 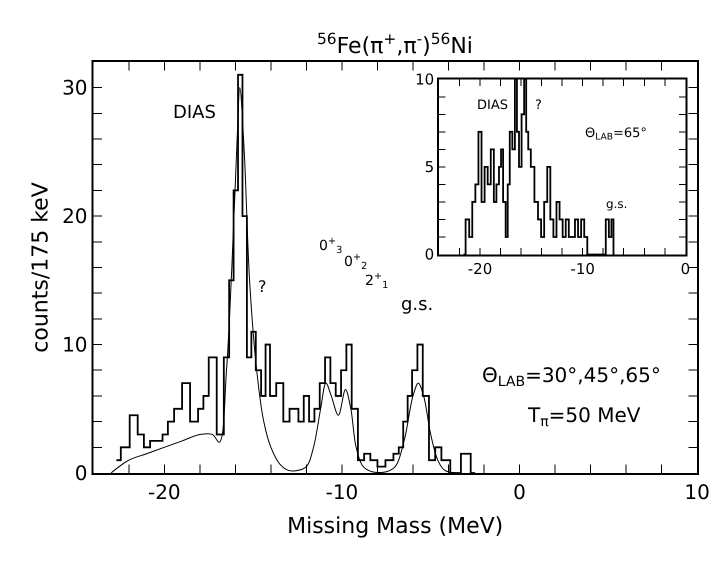 I want to click on y-tick-label: 5, so click(x=429, y=167).